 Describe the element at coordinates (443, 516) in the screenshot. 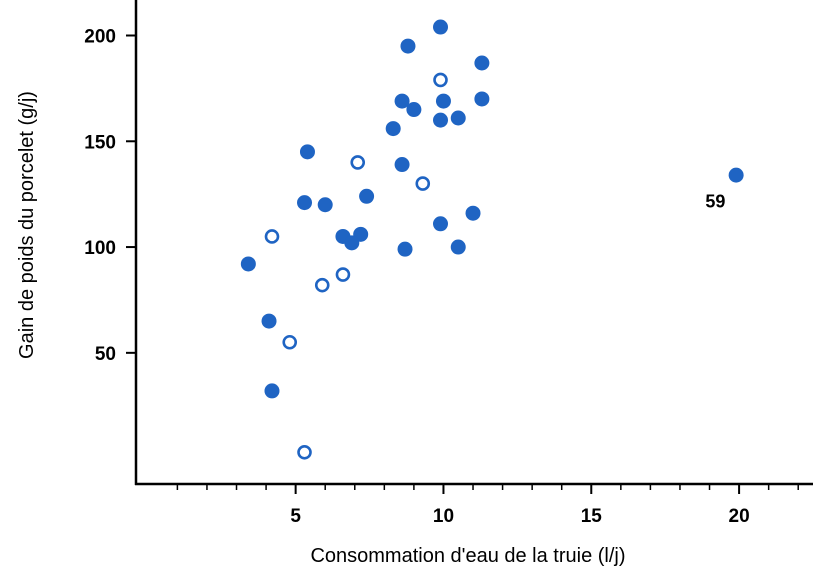

I see `x-tick-label: 10` at that location.